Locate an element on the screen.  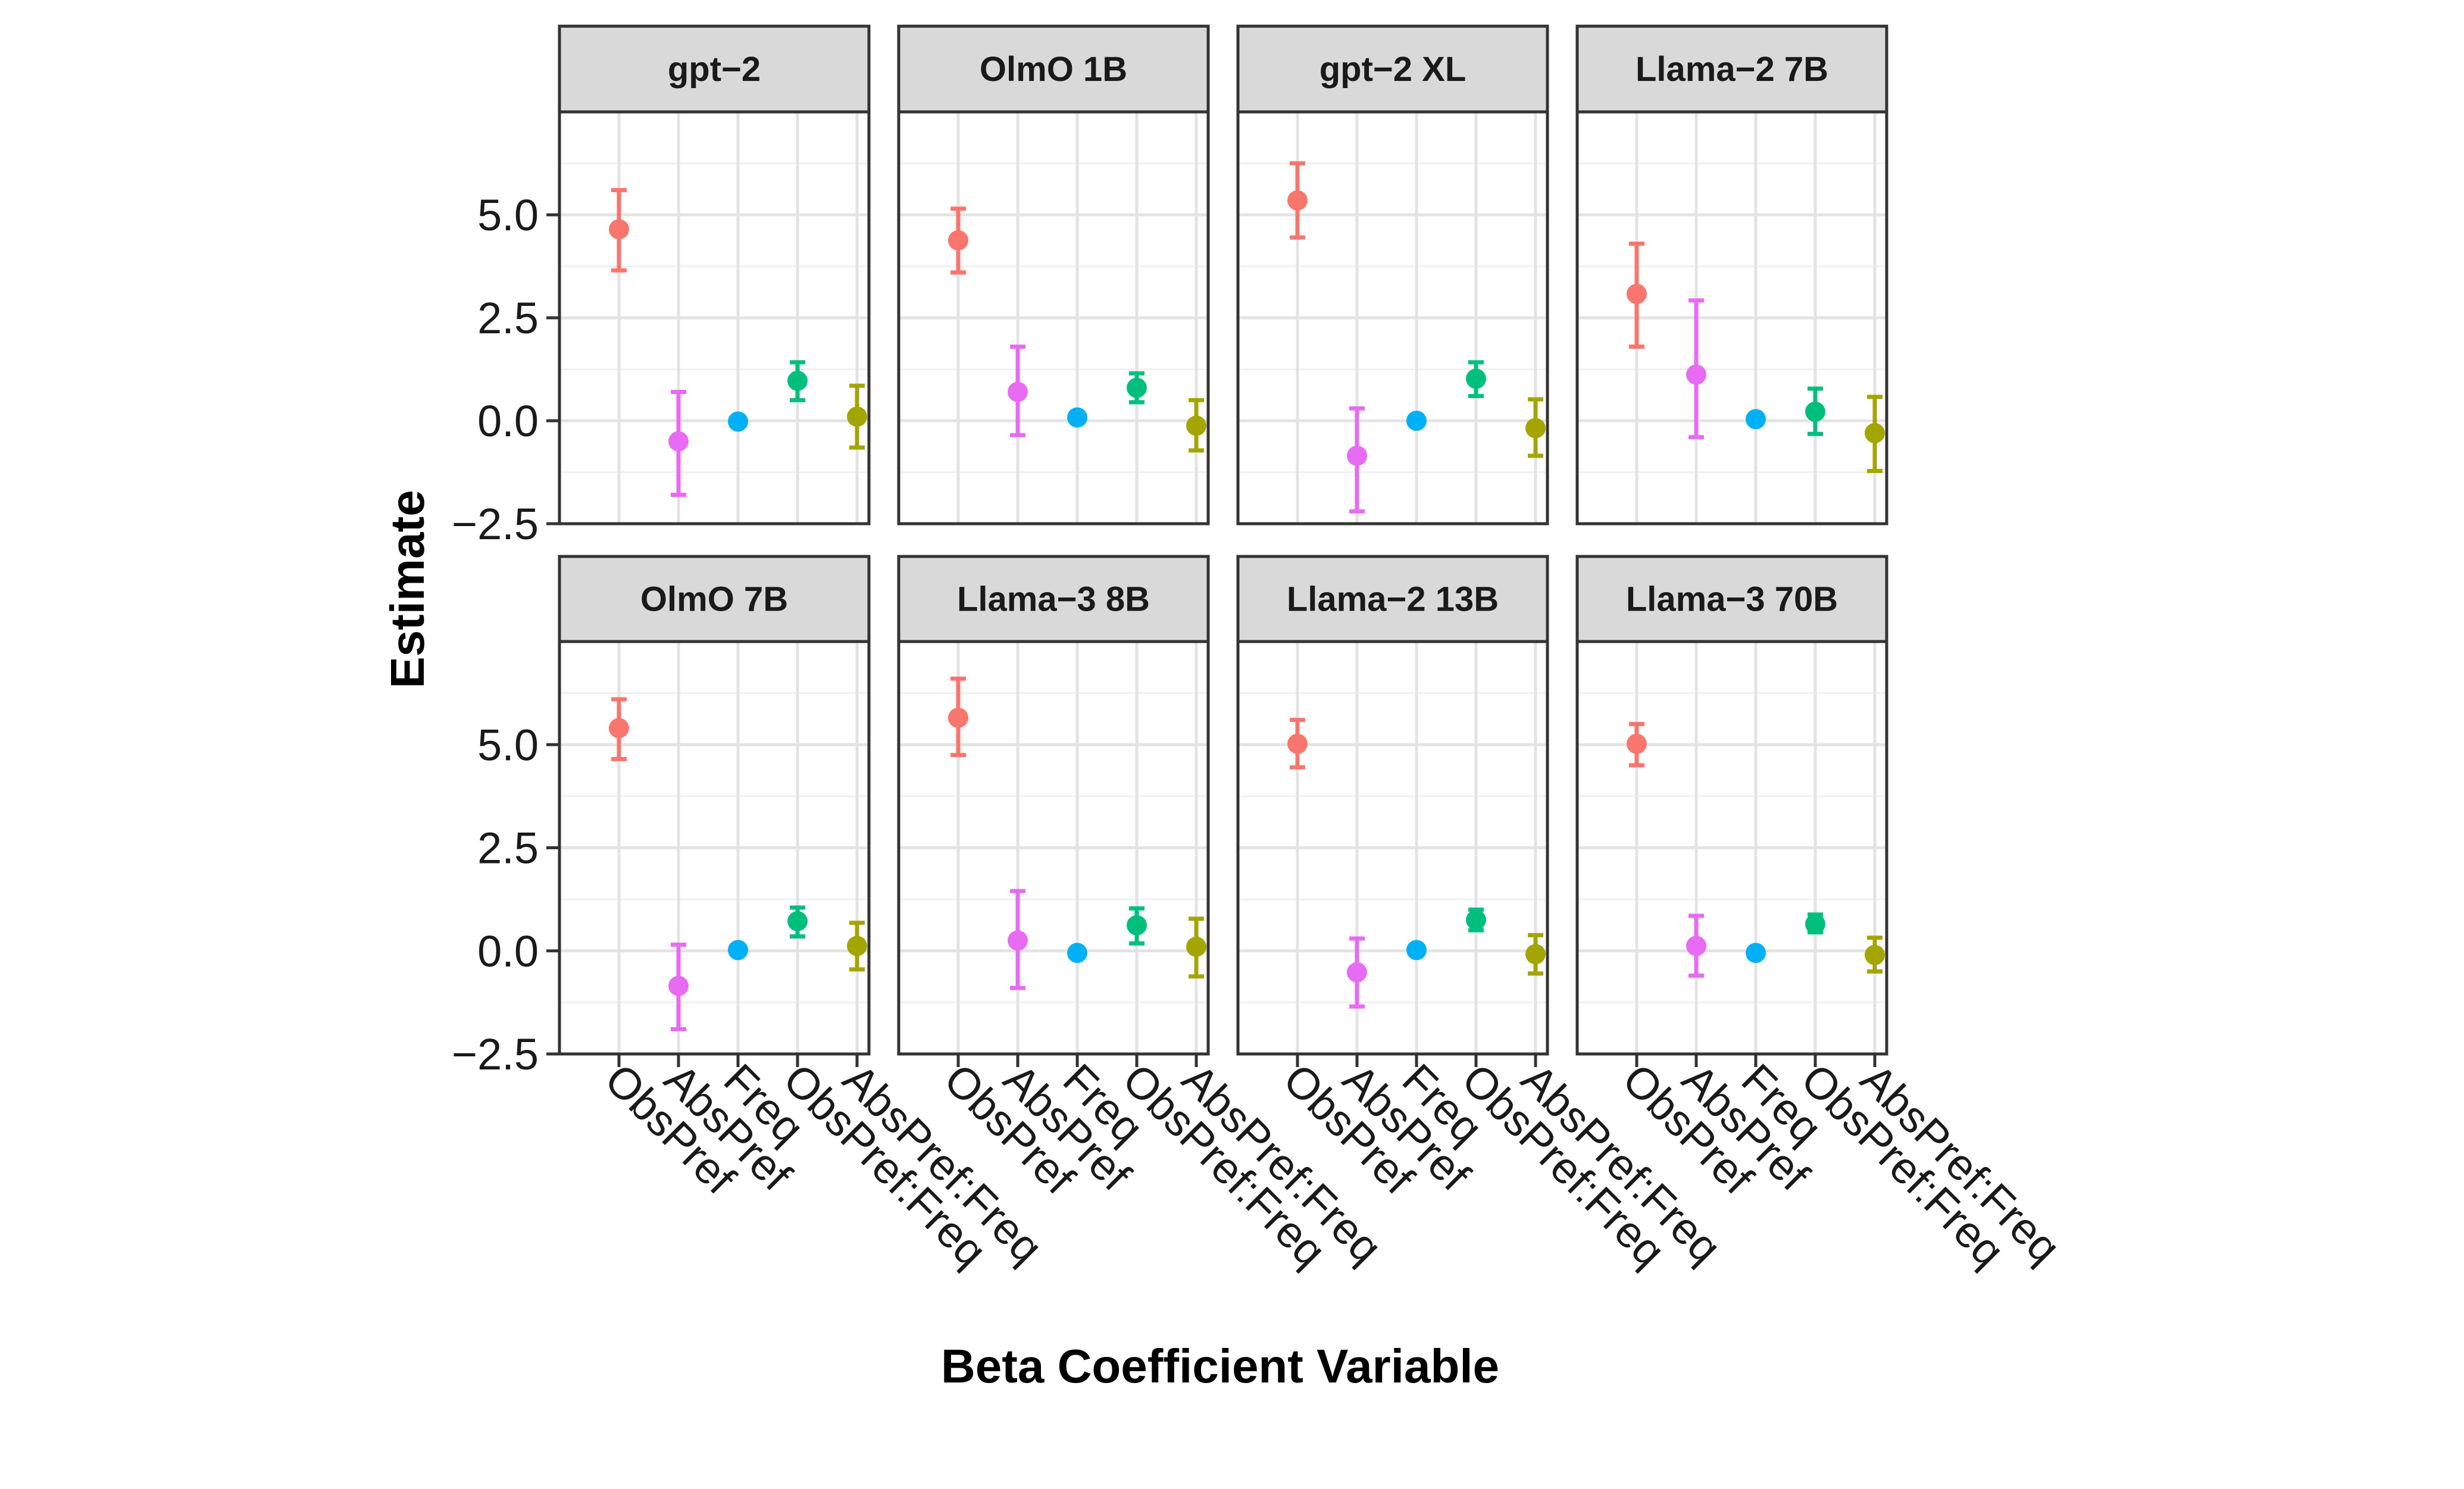
facet-panel: OlmO 1B is located at coordinates (1053, 274).